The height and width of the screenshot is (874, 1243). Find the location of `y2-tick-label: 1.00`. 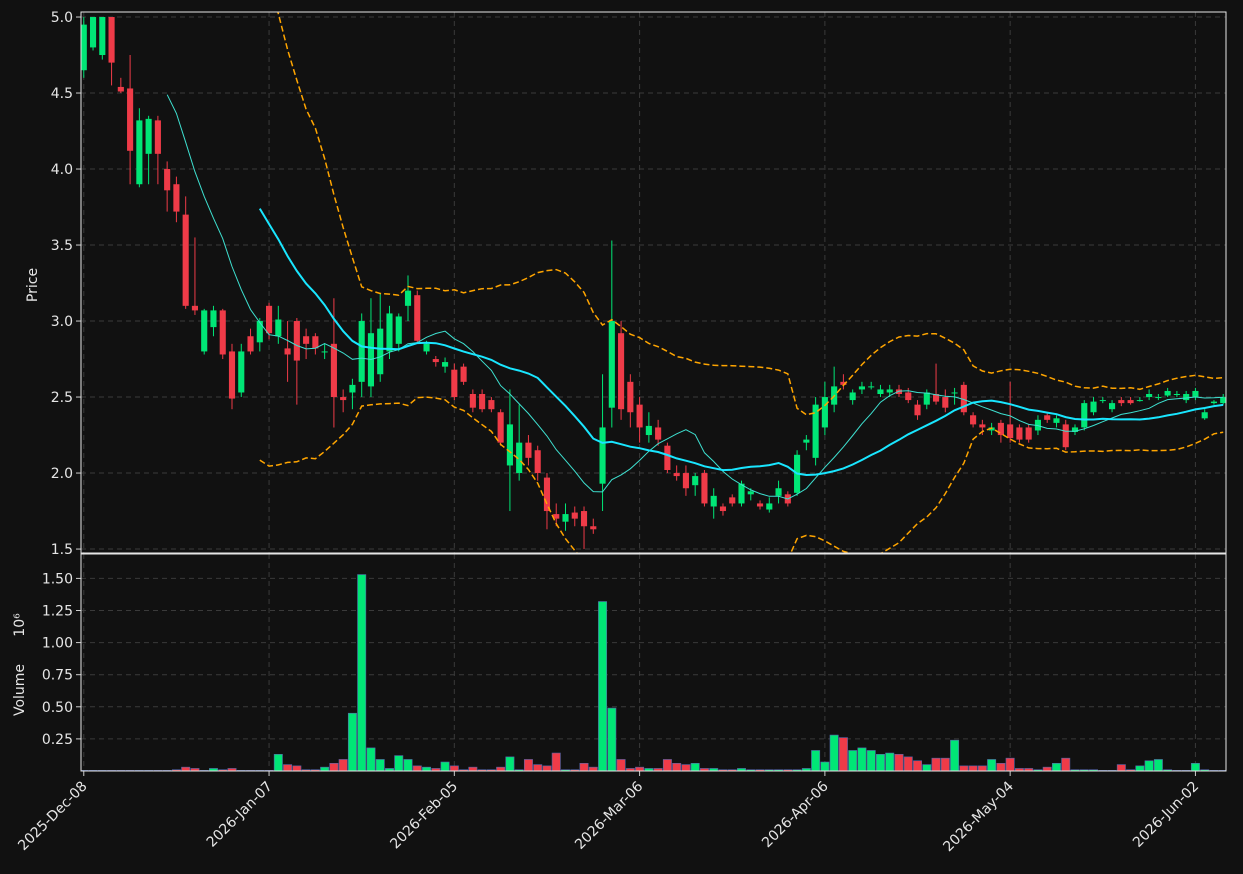

y2-tick-label: 1.00 is located at coordinates (57, 644).